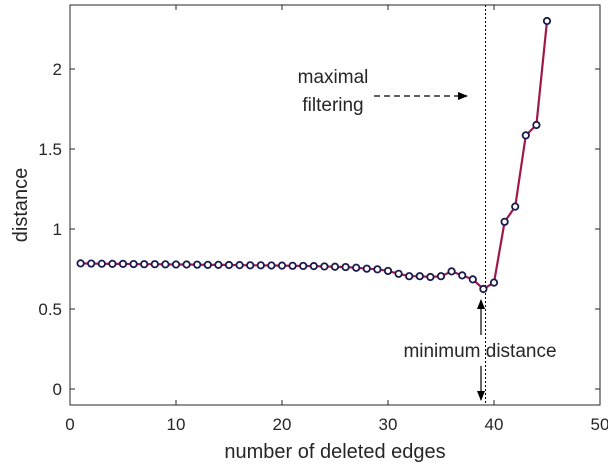  Describe the element at coordinates (479, 351) in the screenshot. I see `minimum-distance-label: minimum distance` at that location.